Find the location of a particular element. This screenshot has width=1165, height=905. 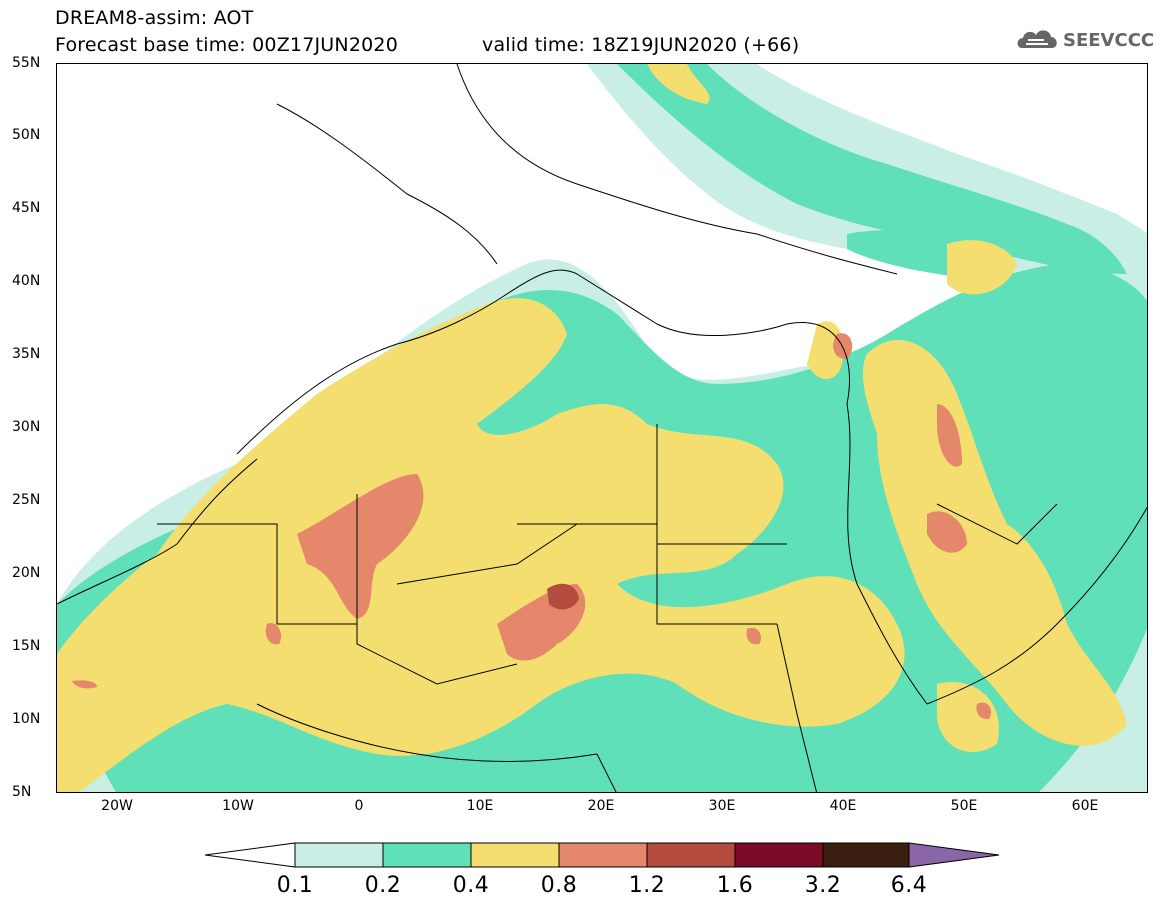

lat-label: 20N is located at coordinates (26, 573).